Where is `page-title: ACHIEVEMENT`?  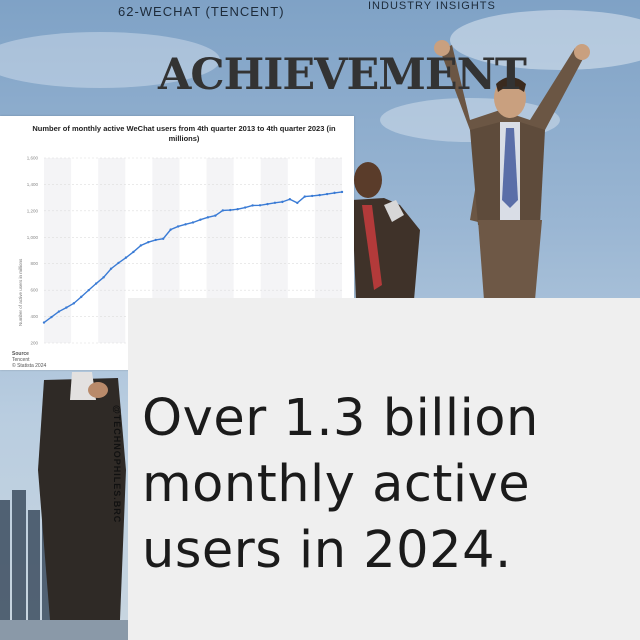 page-title: ACHIEVEMENT is located at coordinates (342, 75).